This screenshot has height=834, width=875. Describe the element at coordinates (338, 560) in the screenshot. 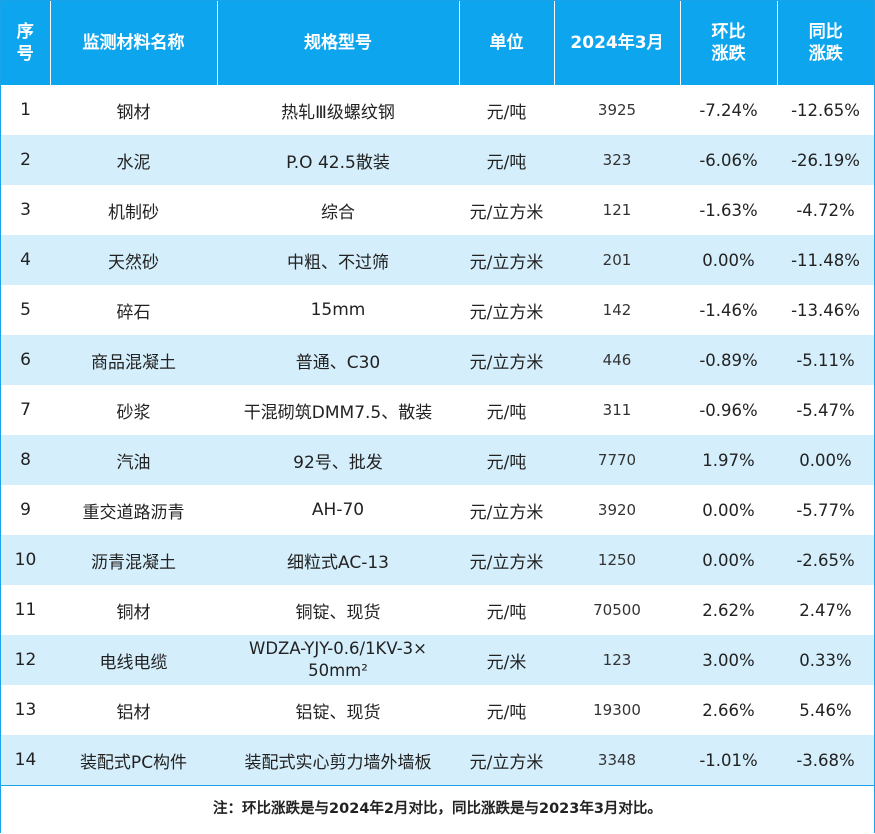

I see `cell-spec: 细粒式AC-13` at that location.